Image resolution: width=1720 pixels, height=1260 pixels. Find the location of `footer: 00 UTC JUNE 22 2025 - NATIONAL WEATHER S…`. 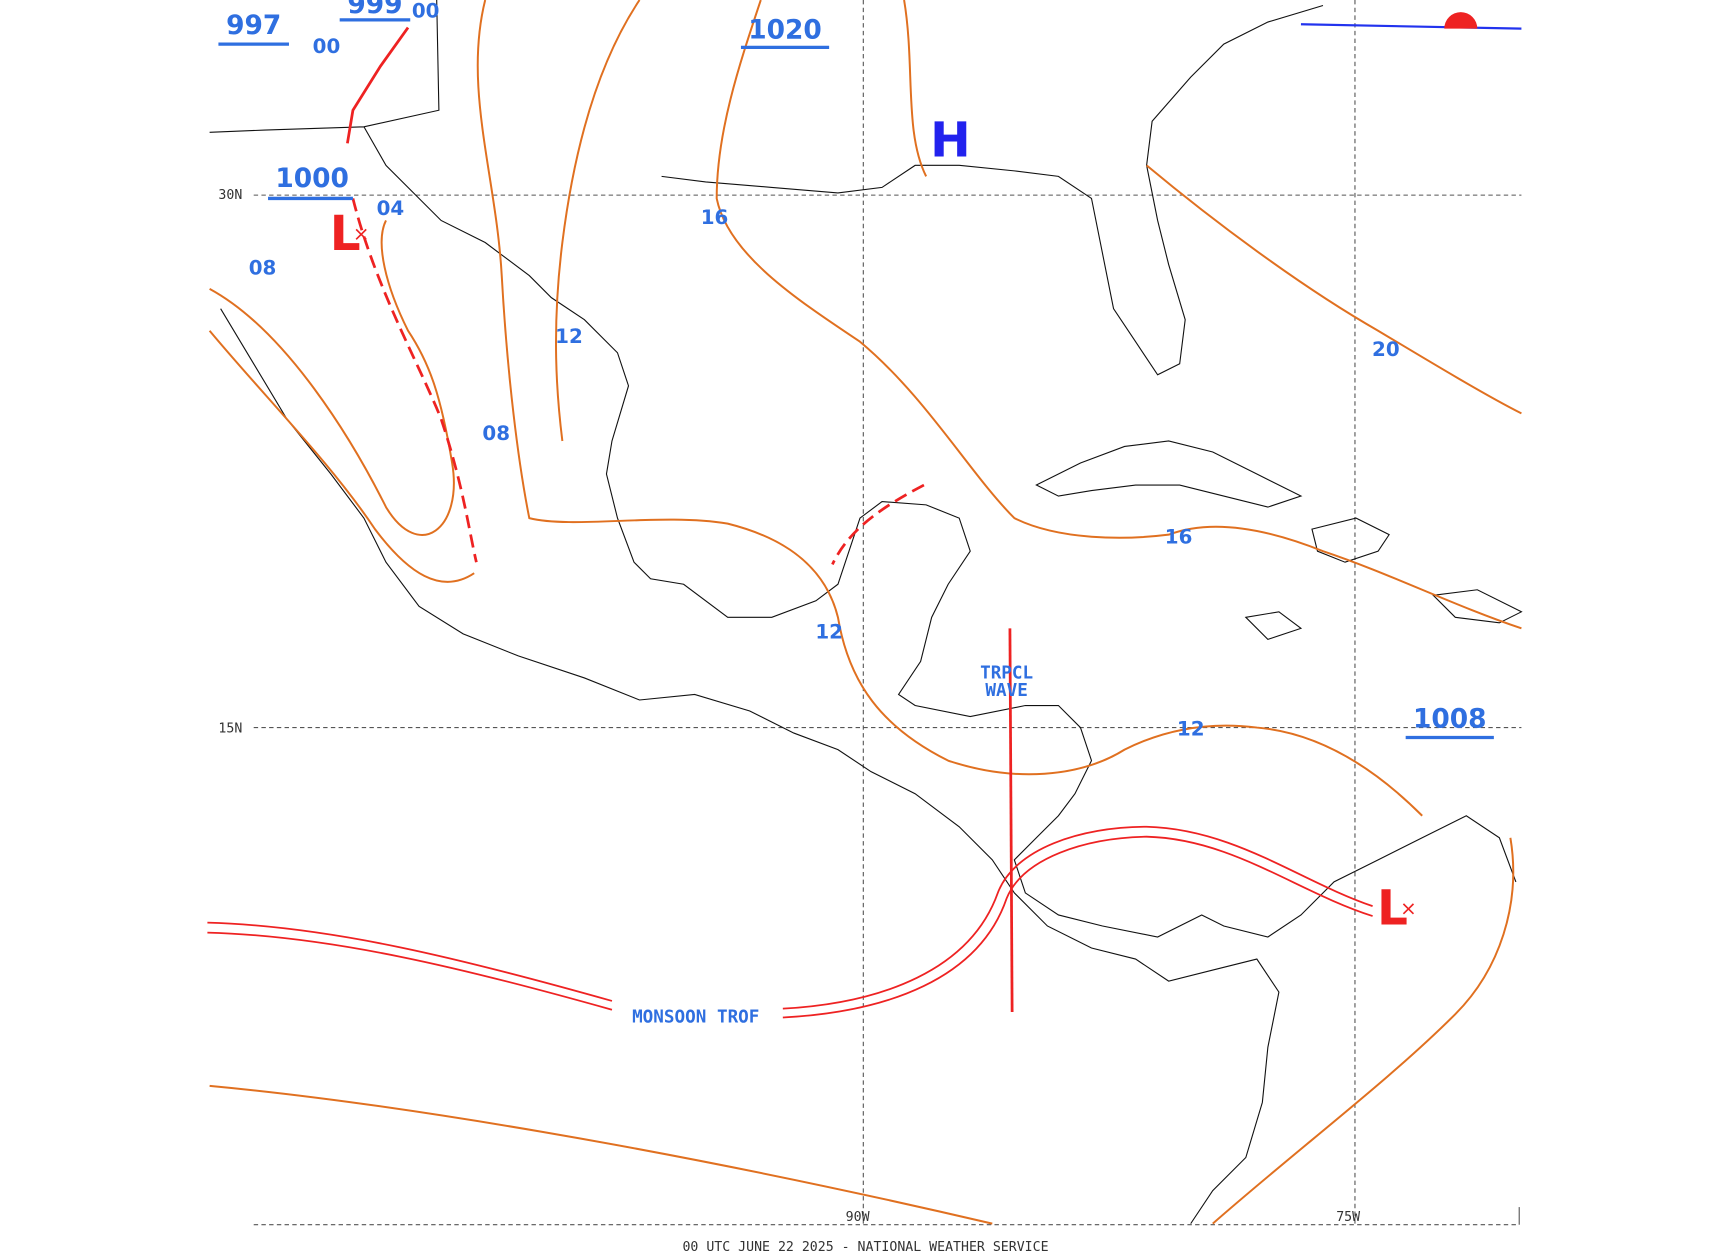

footer: 00 UTC JUNE 22 2025 - NATIONAL WEATHER S… is located at coordinates (865, 1247).